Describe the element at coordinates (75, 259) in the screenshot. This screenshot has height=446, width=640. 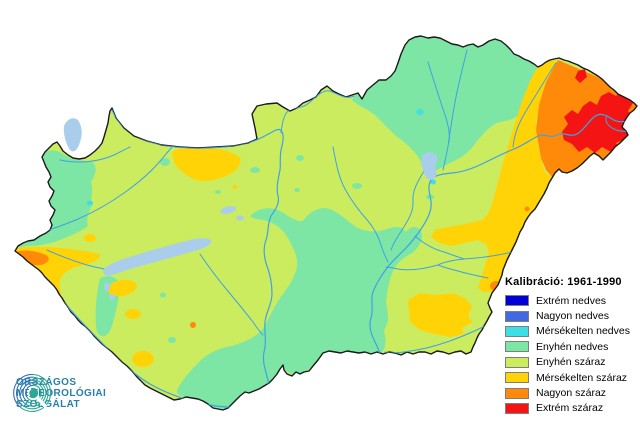
I see `river-zala` at that location.